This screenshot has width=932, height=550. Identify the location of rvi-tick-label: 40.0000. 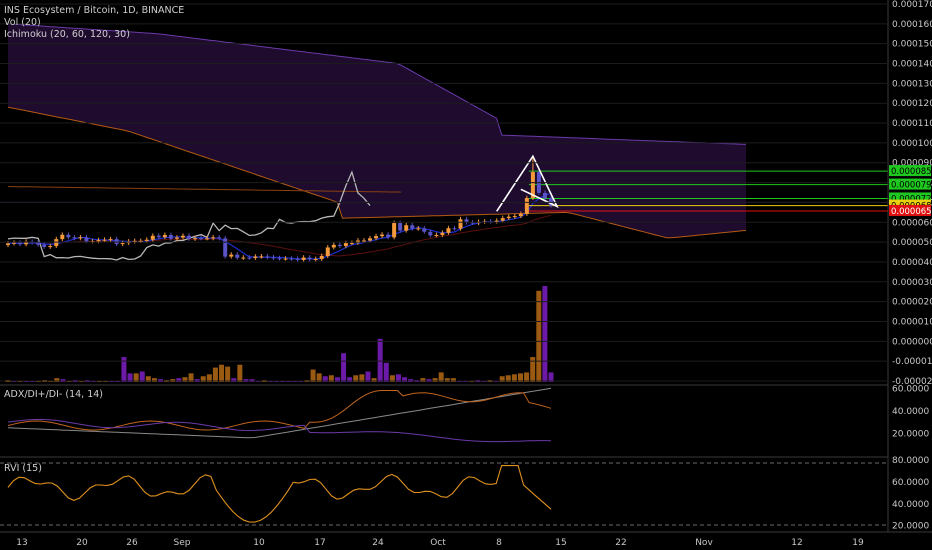
(910, 505).